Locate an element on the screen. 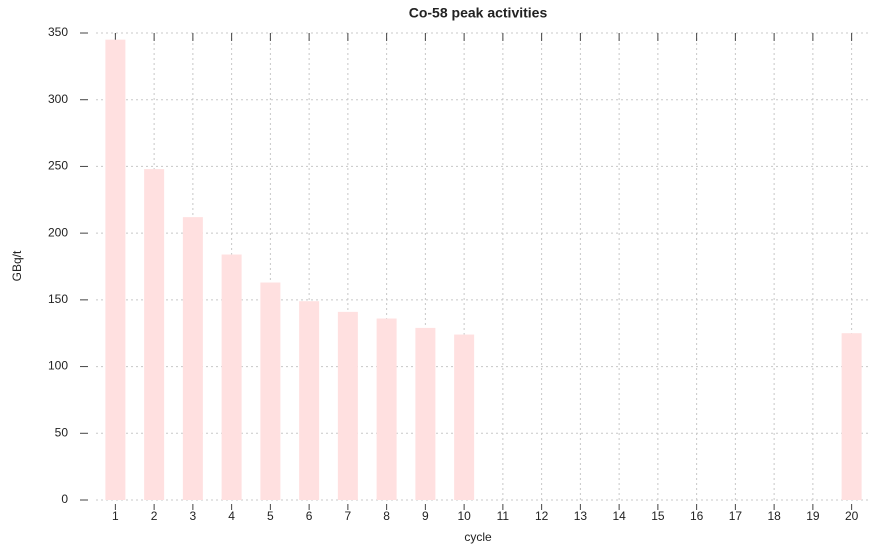 The height and width of the screenshot is (548, 881). x-tick-label: 17 is located at coordinates (736, 516).